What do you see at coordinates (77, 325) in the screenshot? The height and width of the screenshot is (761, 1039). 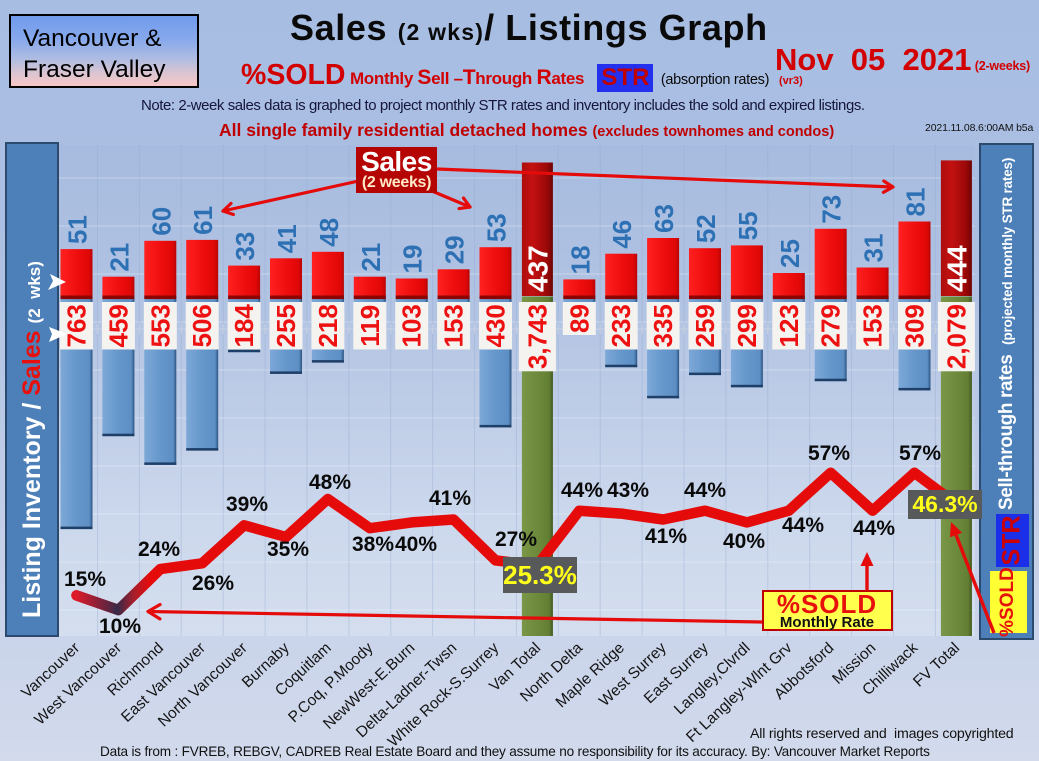 I see `svg-text: 763` at bounding box center [77, 325].